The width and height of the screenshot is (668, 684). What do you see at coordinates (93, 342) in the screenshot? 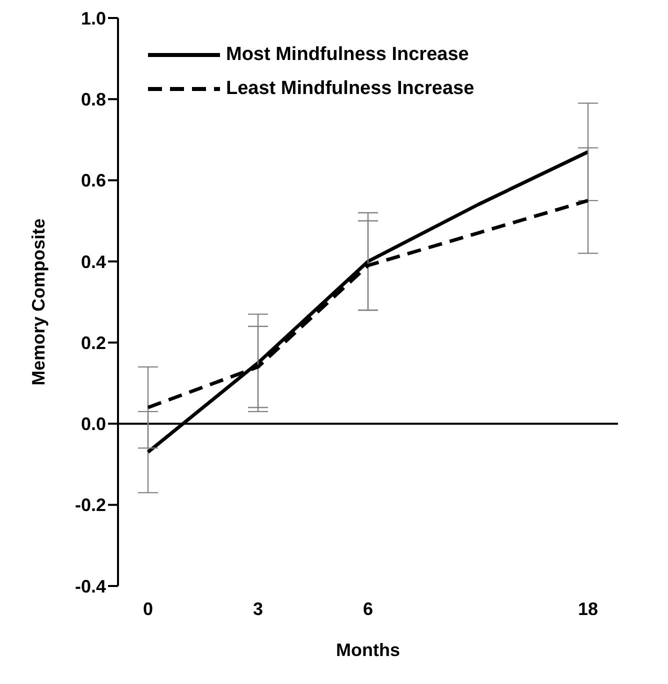
I see `y-tick-label: 0.2` at bounding box center [93, 342].